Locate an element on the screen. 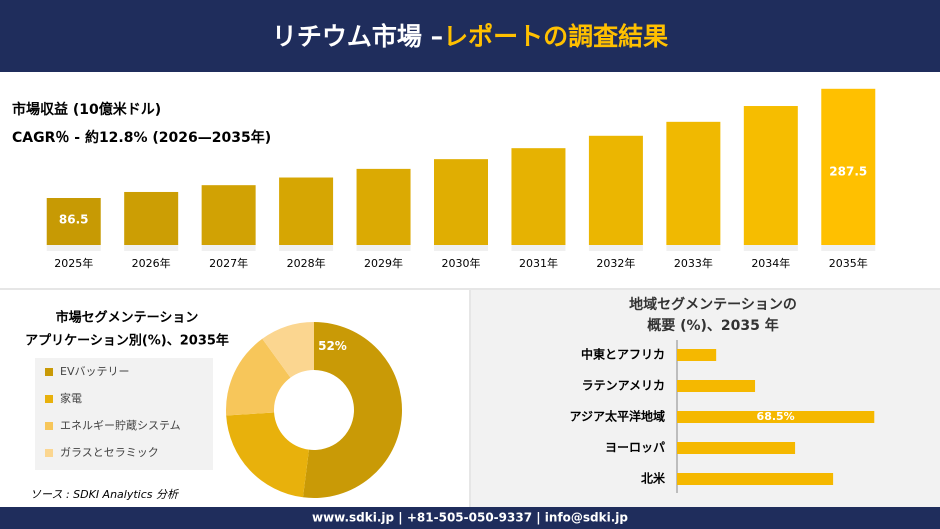 This screenshot has width=940, height=529. x-tick-label: 2032年 is located at coordinates (615, 263).